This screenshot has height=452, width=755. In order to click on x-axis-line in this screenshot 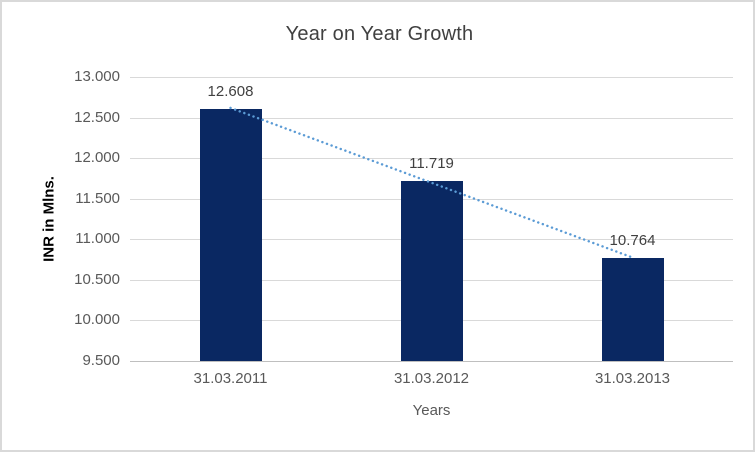, I will do `click(431, 361)`.